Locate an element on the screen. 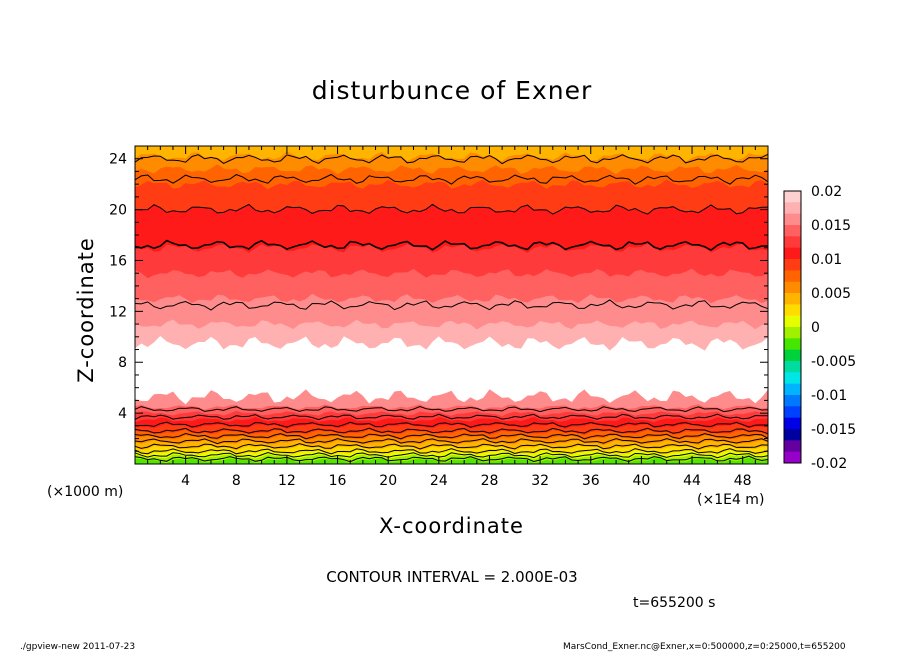 The image size is (904, 654). y-tick-label: 12 is located at coordinates (118, 312).